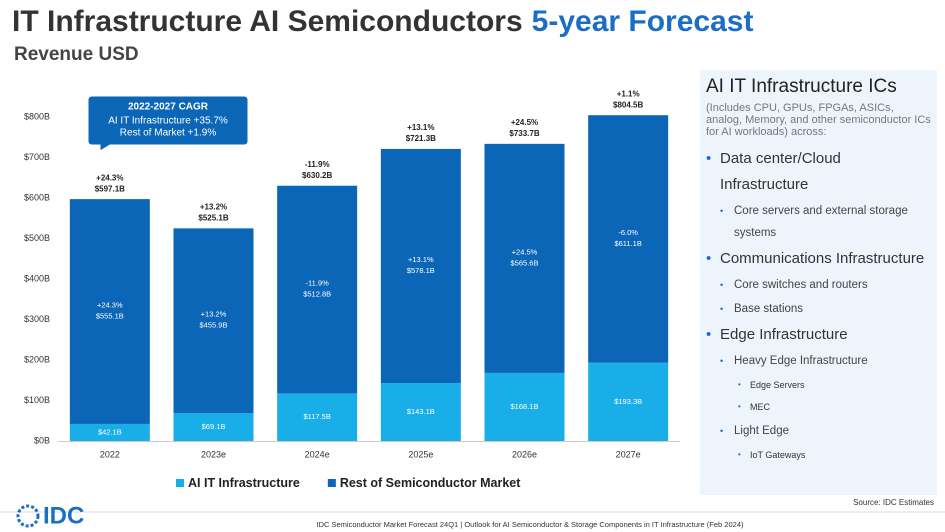 Image resolution: width=945 pixels, height=532 pixels. I want to click on list-item: Base stations, so click(818, 309).